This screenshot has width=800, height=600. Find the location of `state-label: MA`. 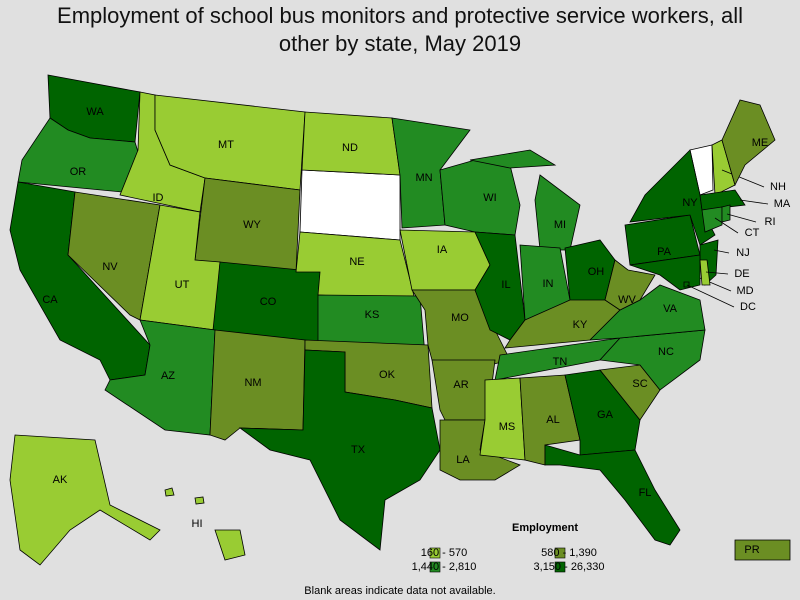

state-label: MA is located at coordinates (782, 204).